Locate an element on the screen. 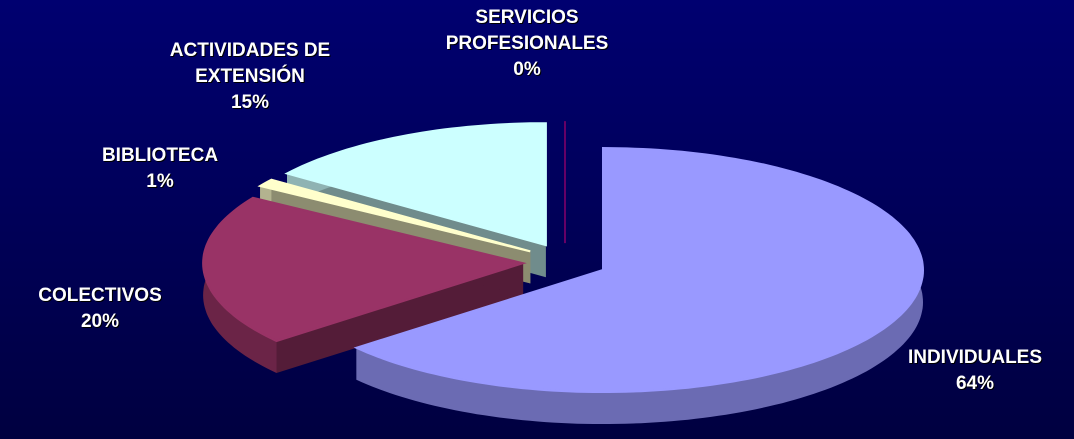 The image size is (1074, 439). slice is located at coordinates (364, 284).